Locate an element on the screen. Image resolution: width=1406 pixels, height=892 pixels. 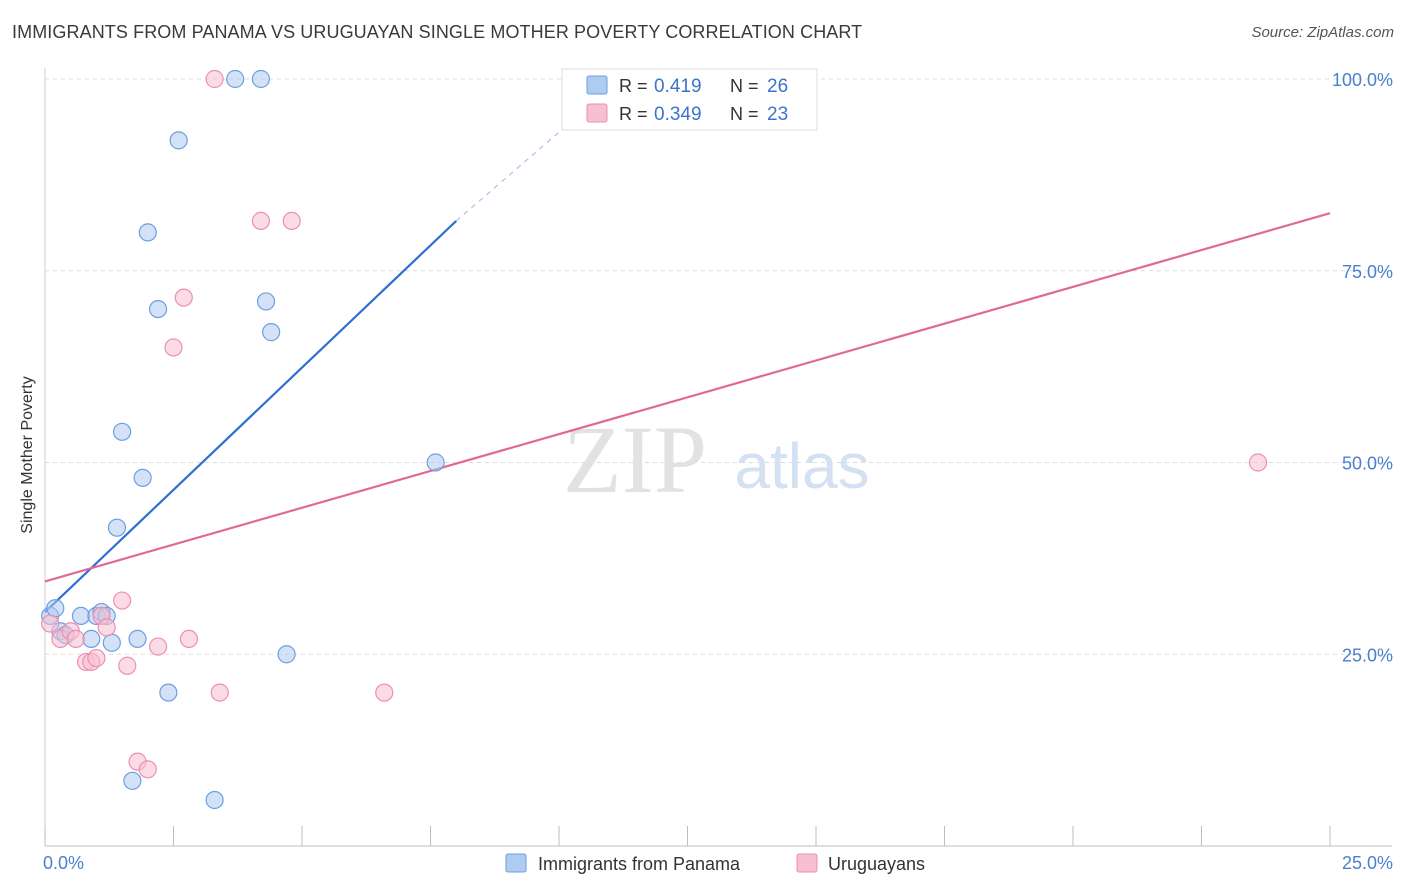
x-tick-label: 0.0% is located at coordinates (63, 863).